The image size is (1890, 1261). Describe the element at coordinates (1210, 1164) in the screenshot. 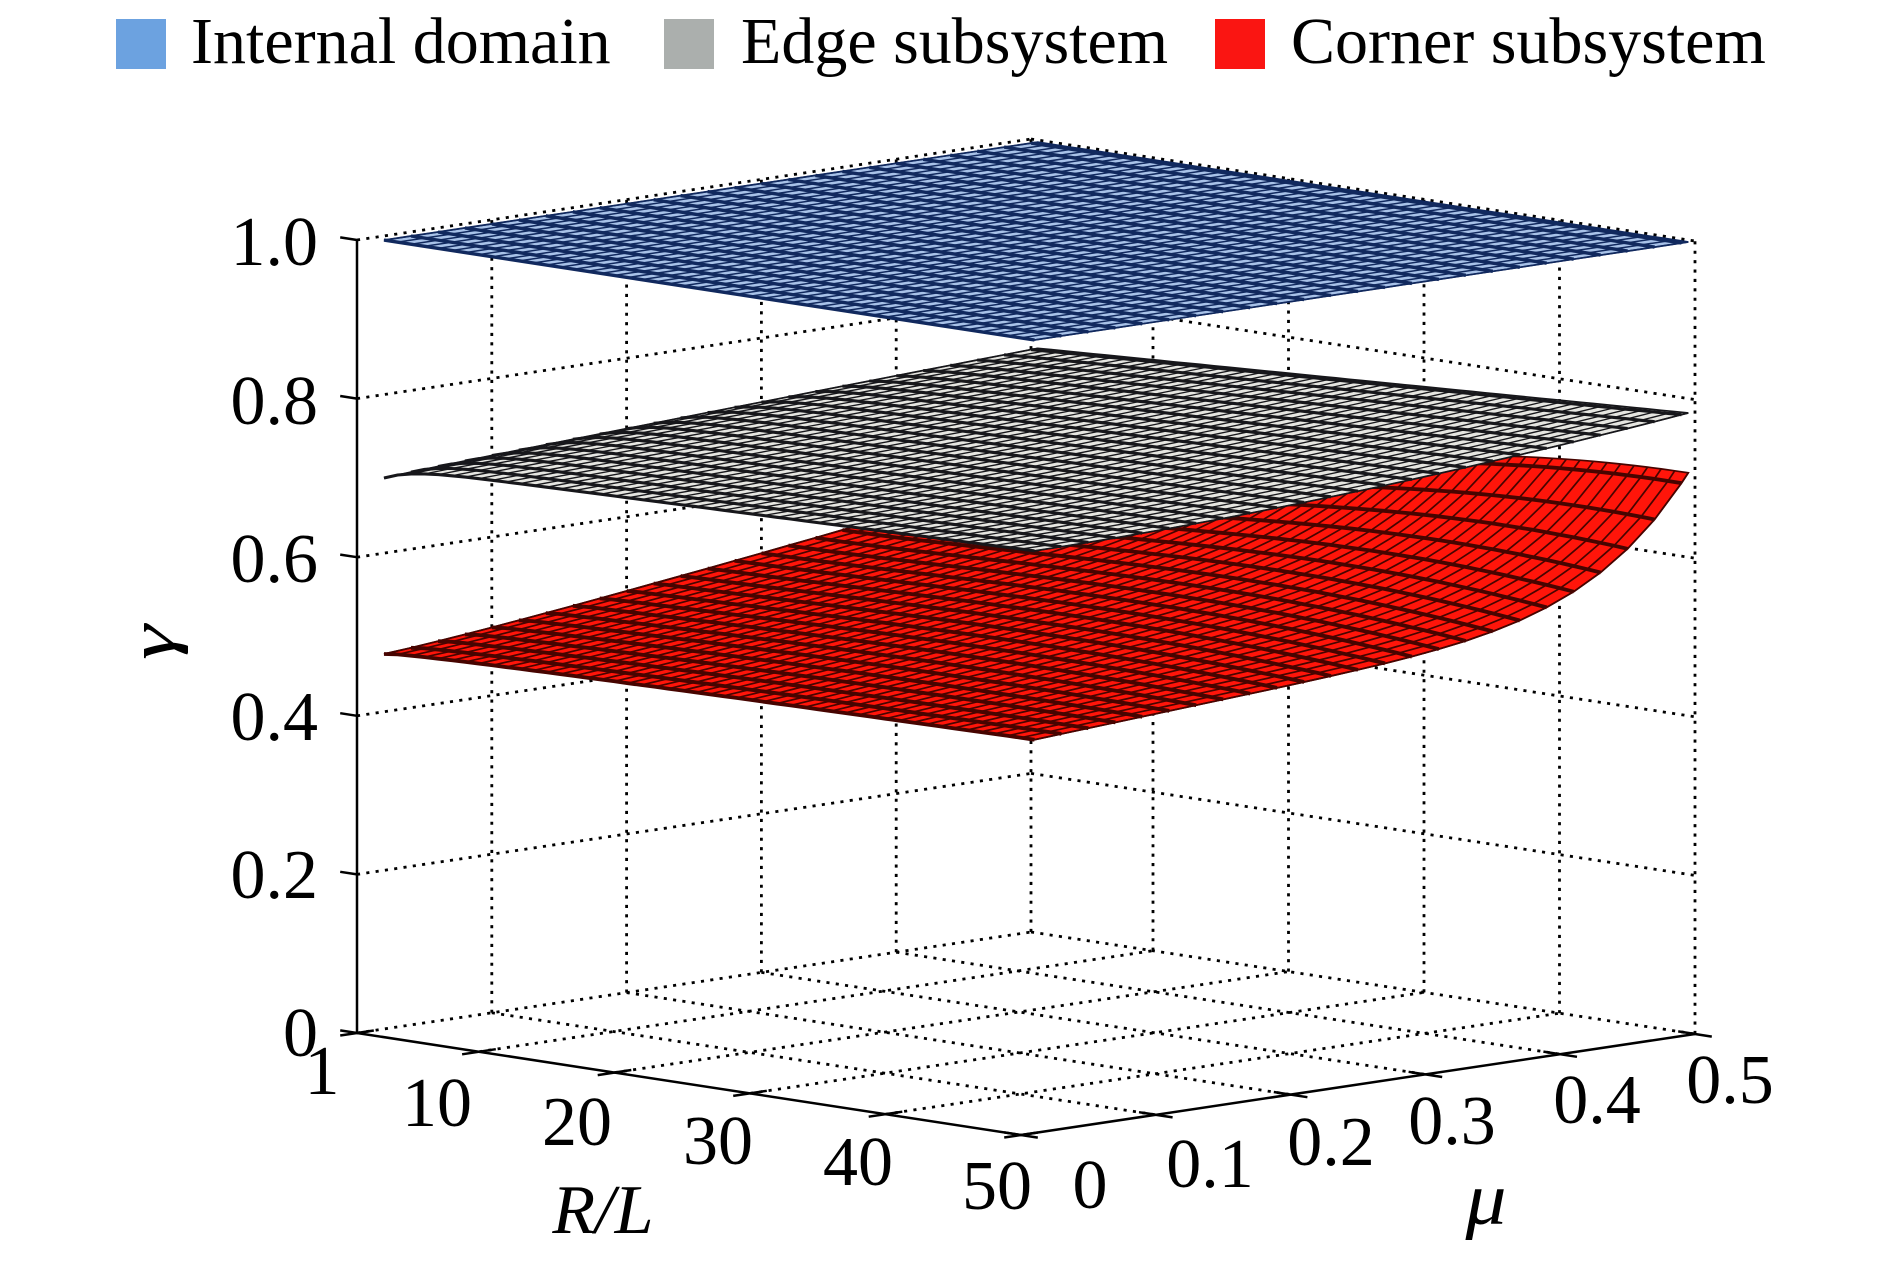

I see `svg-text: 0.1` at that location.